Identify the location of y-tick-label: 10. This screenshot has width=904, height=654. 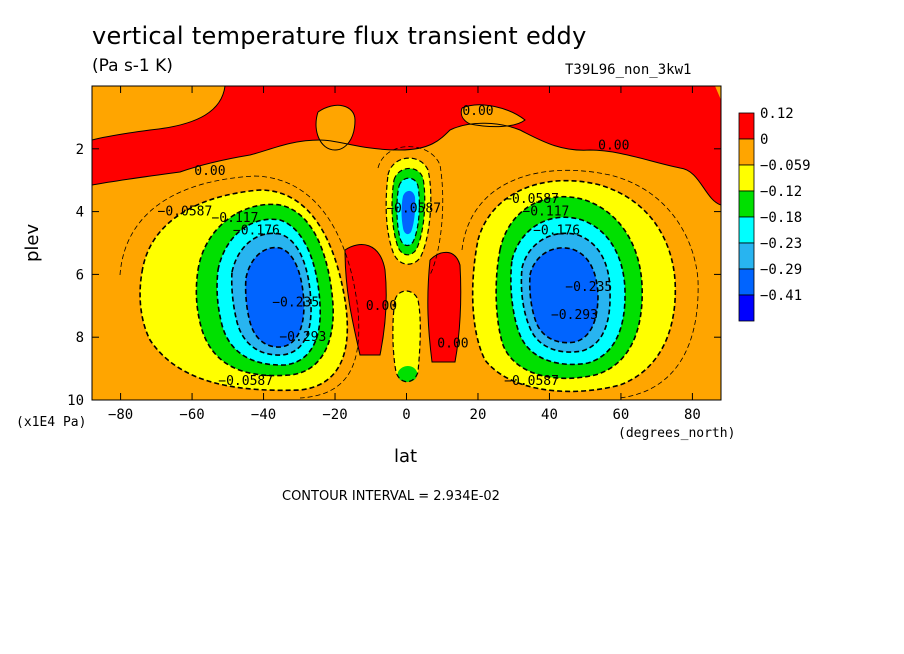
(75, 401).